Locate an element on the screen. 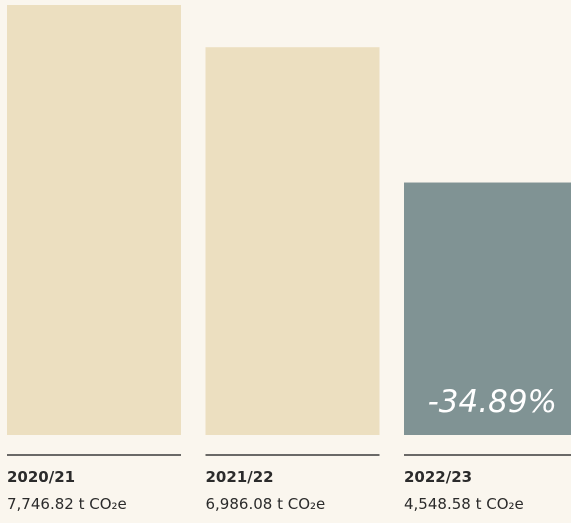  annotation: -34.89% is located at coordinates (492, 402).